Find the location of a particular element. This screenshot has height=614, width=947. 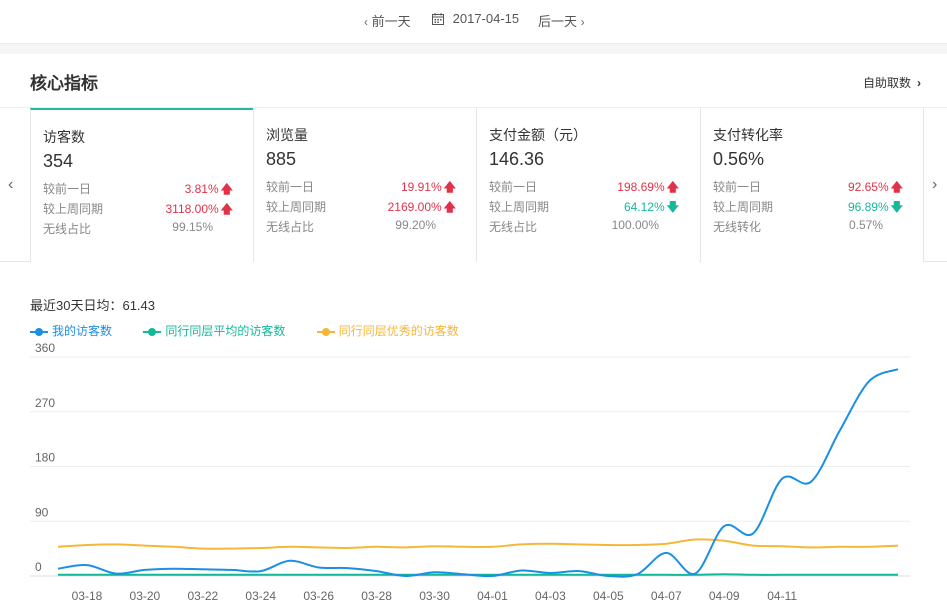

legend-label: 同行同层平均的访客数 is located at coordinates (225, 331).